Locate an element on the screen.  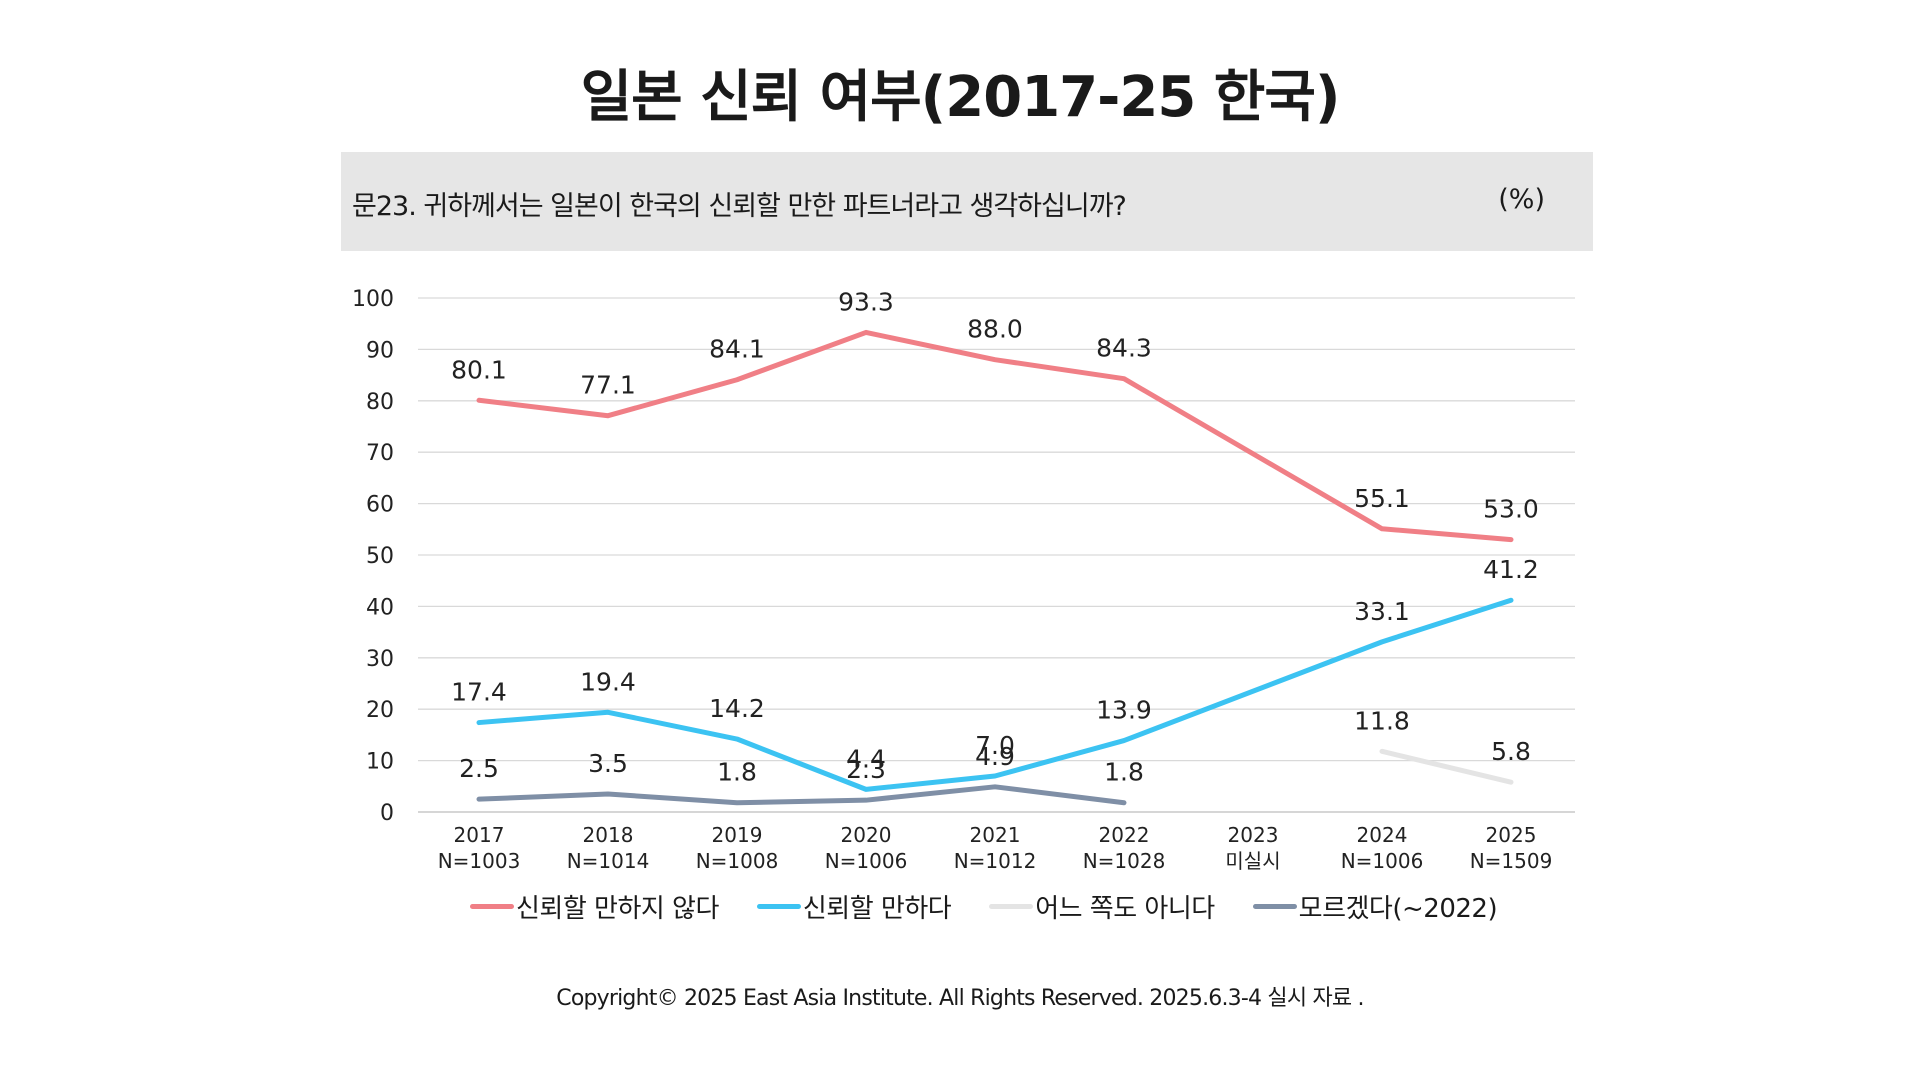
y-tick-label: 0 is located at coordinates (387, 813).